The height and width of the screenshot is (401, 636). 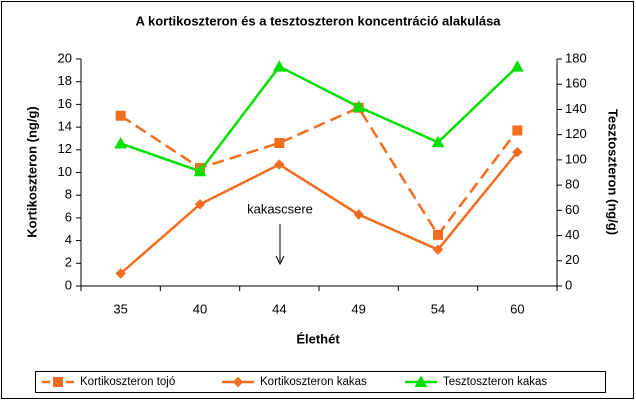 What do you see at coordinates (318, 338) in the screenshot?
I see `x-axis-label: Élethét` at bounding box center [318, 338].